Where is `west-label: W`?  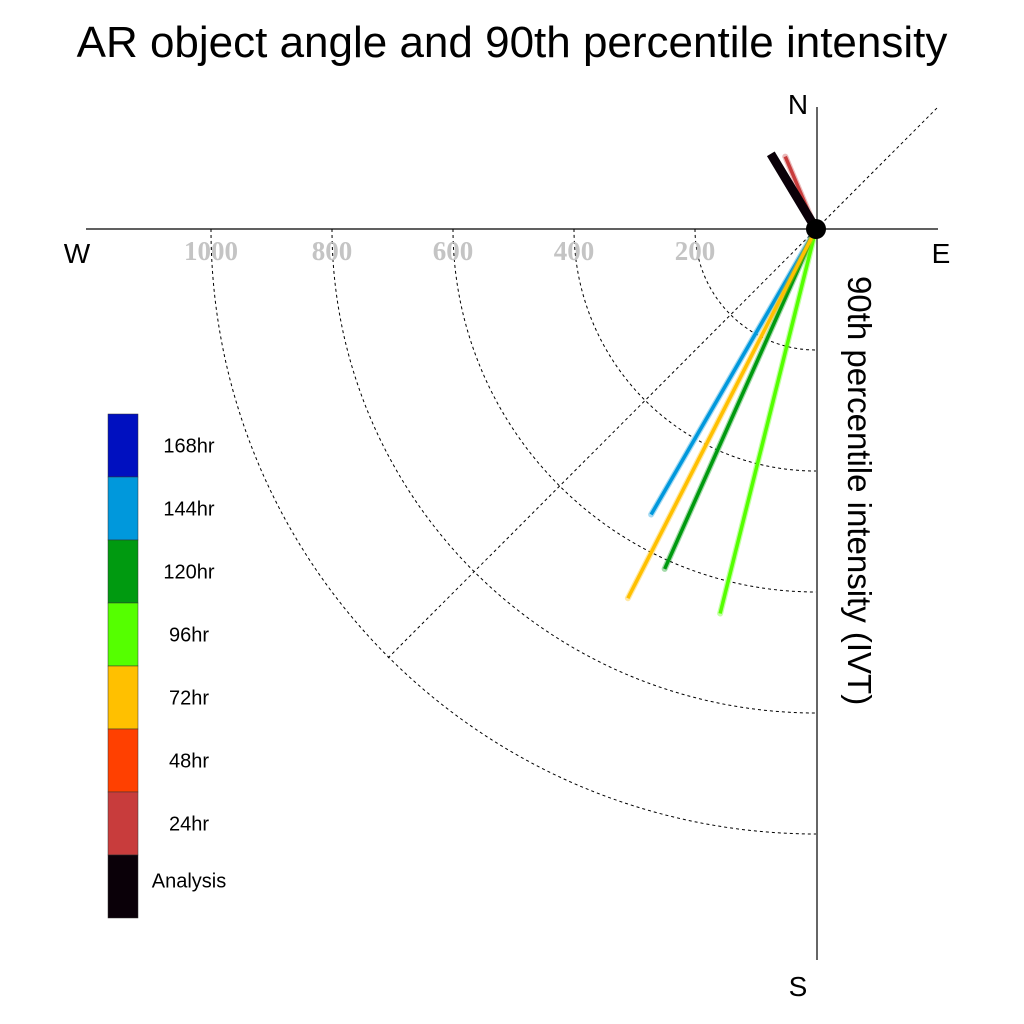
west-label: W is located at coordinates (77, 253).